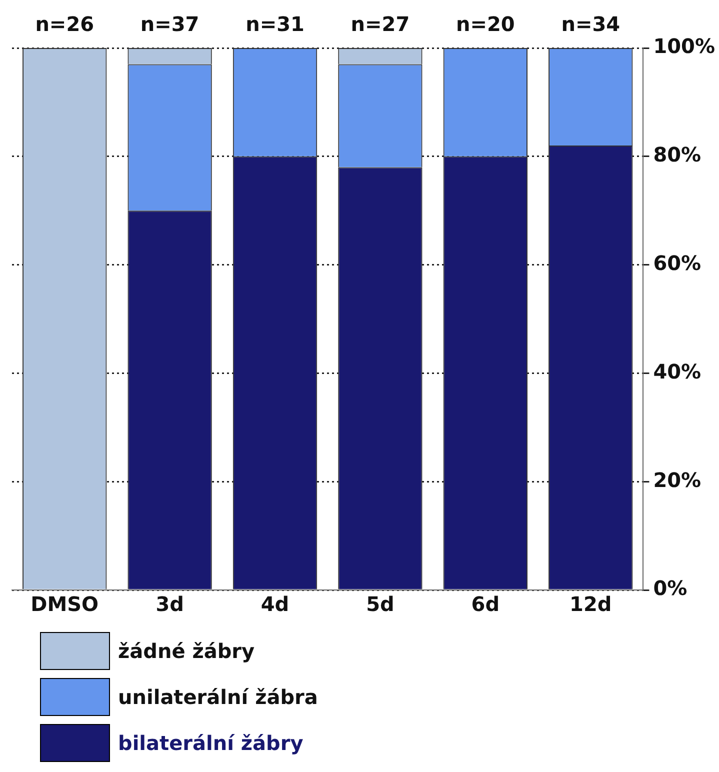 Image resolution: width=719 pixels, height=772 pixels. I want to click on legend-label: unilaterální žábra, so click(218, 697).